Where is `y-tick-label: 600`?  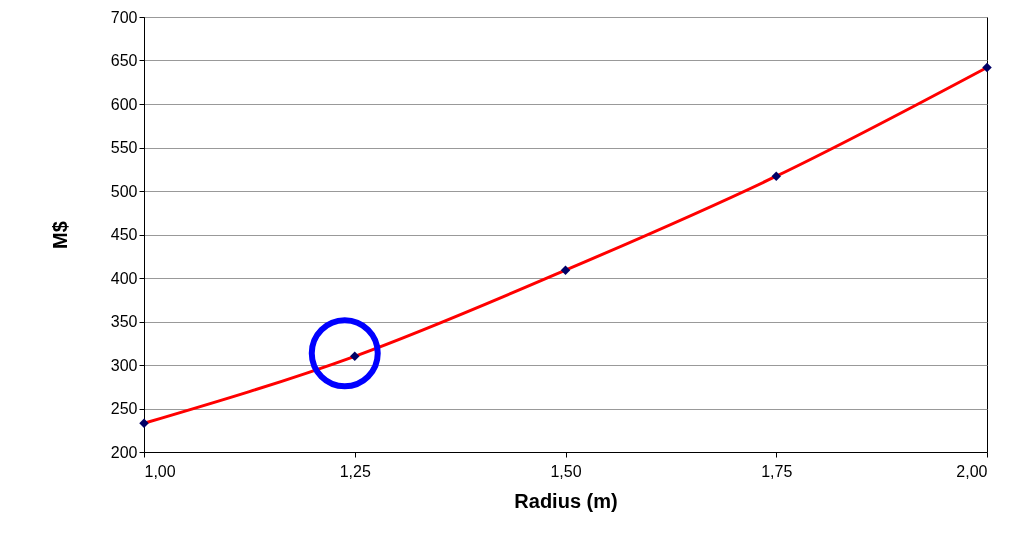 y-tick-label: 600 is located at coordinates (124, 104).